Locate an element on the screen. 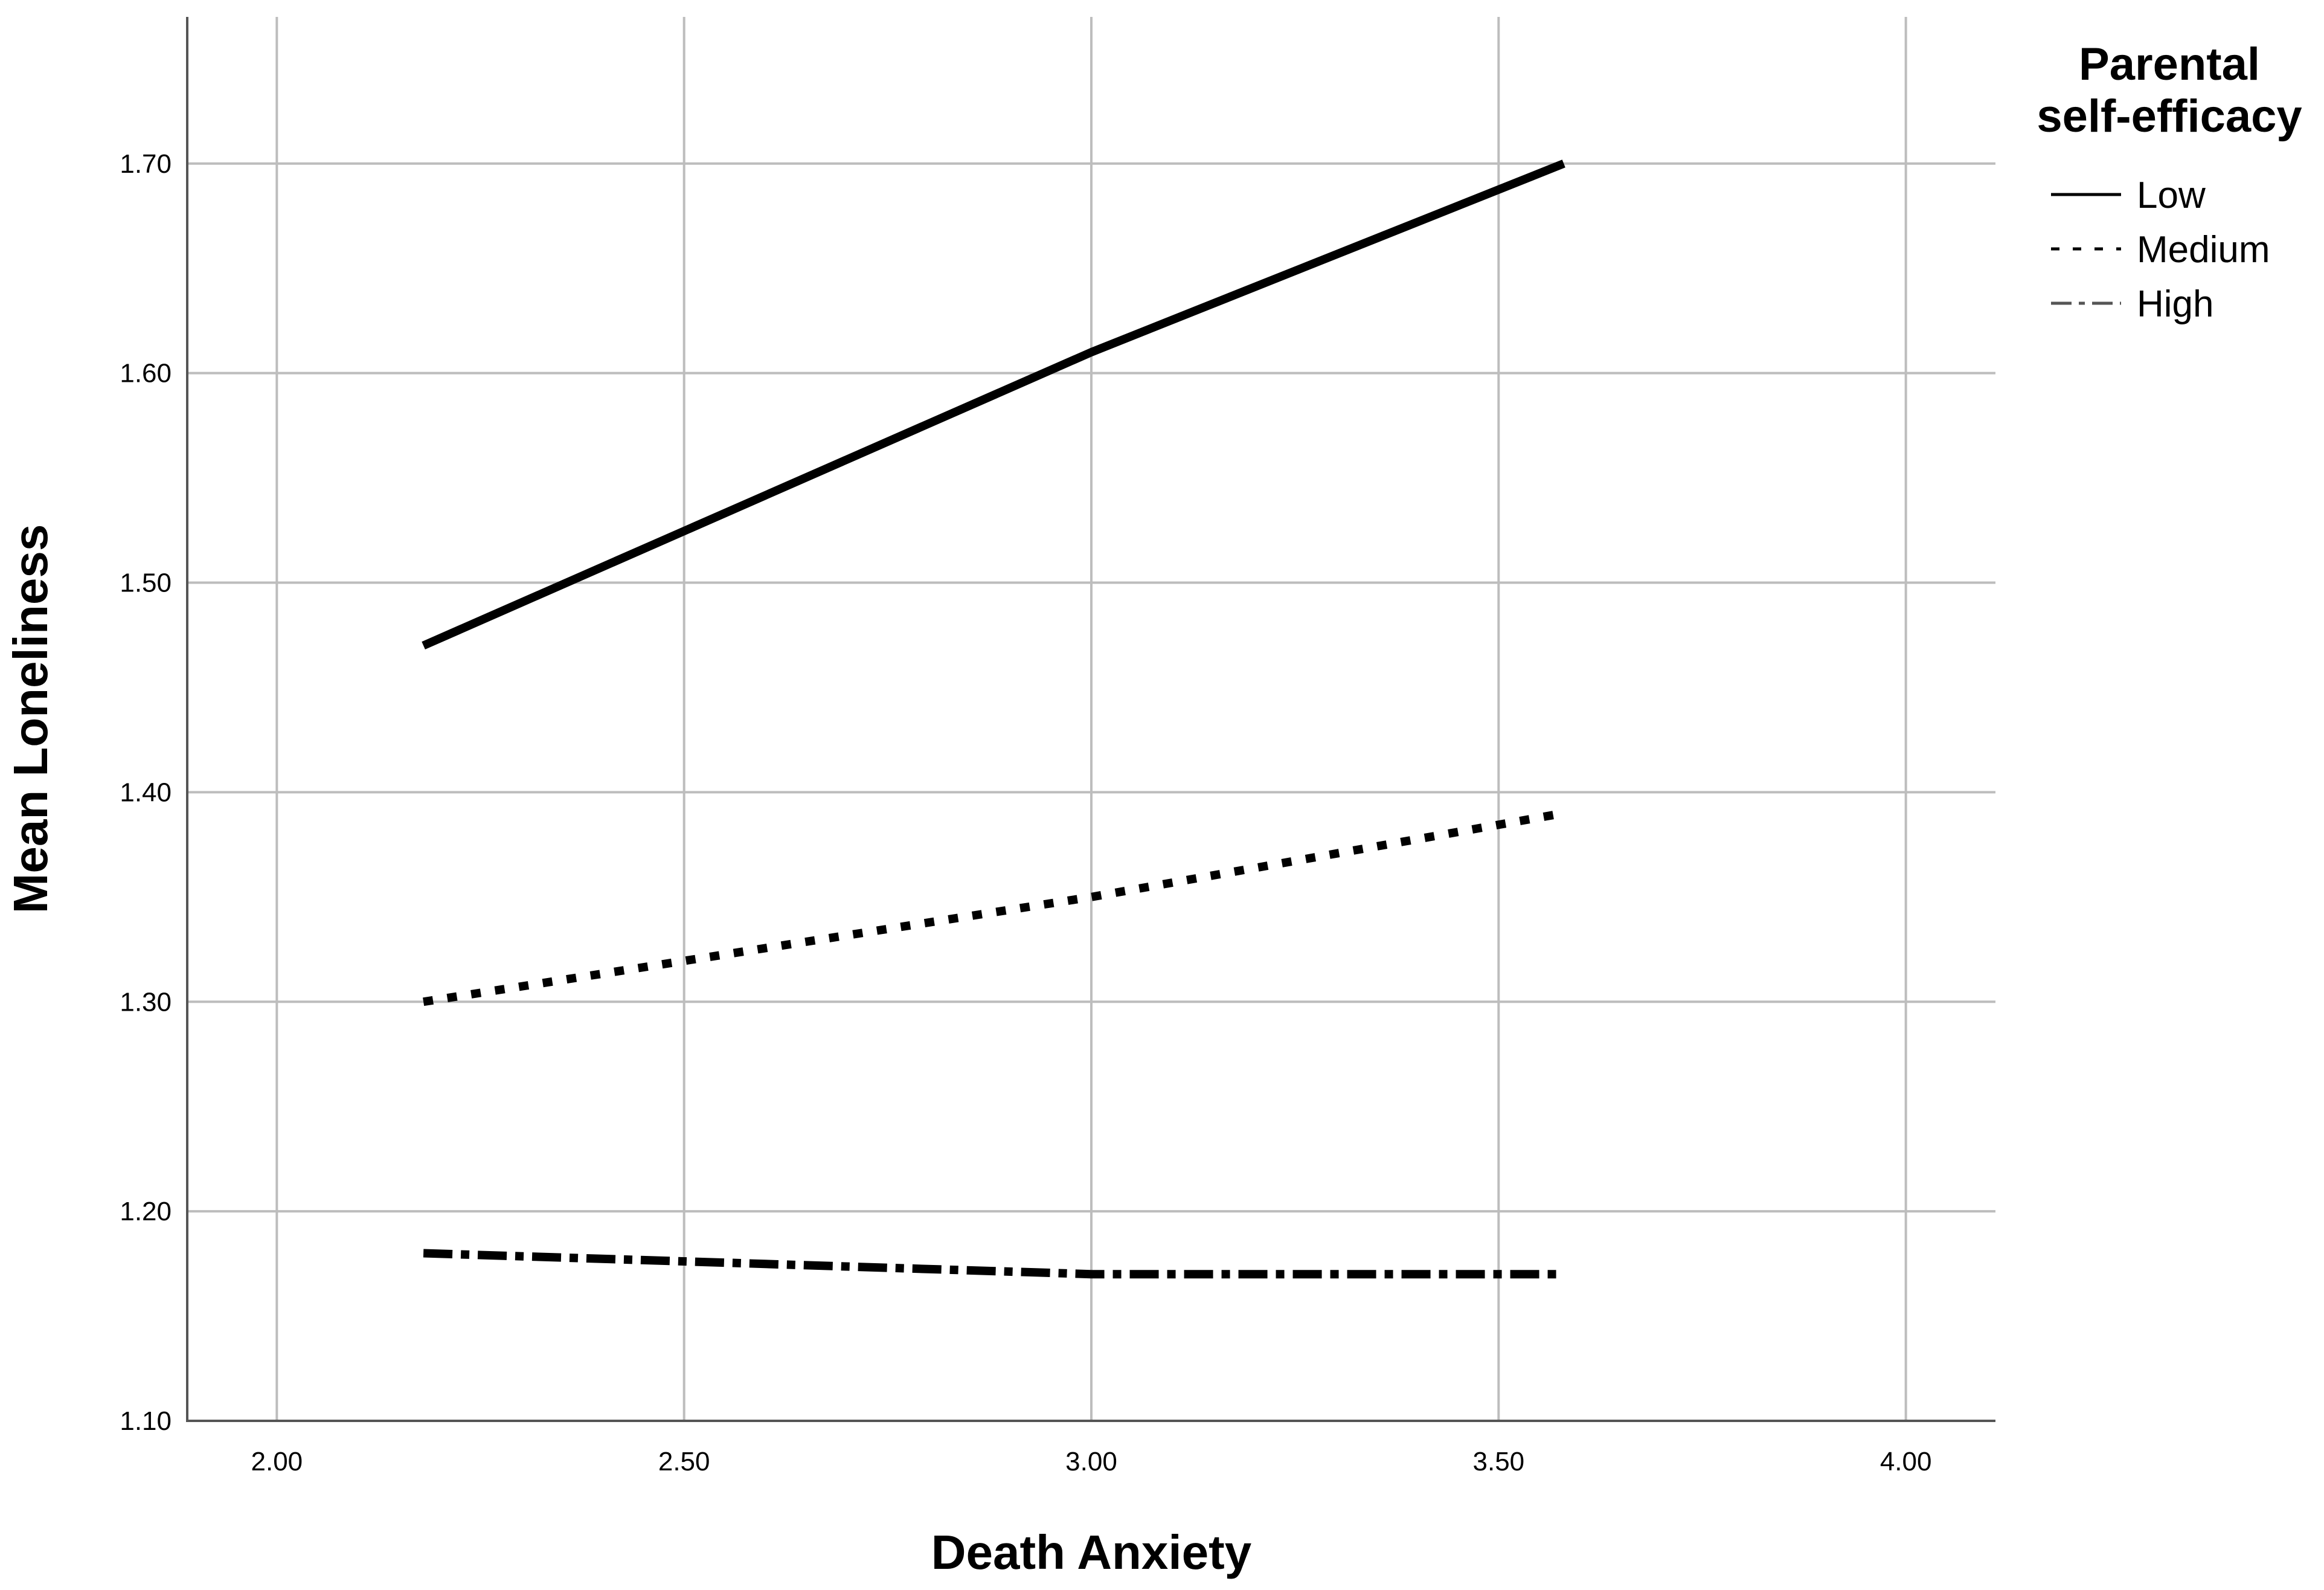  legend-title-line-2: self-efficacy is located at coordinates (2169, 116).